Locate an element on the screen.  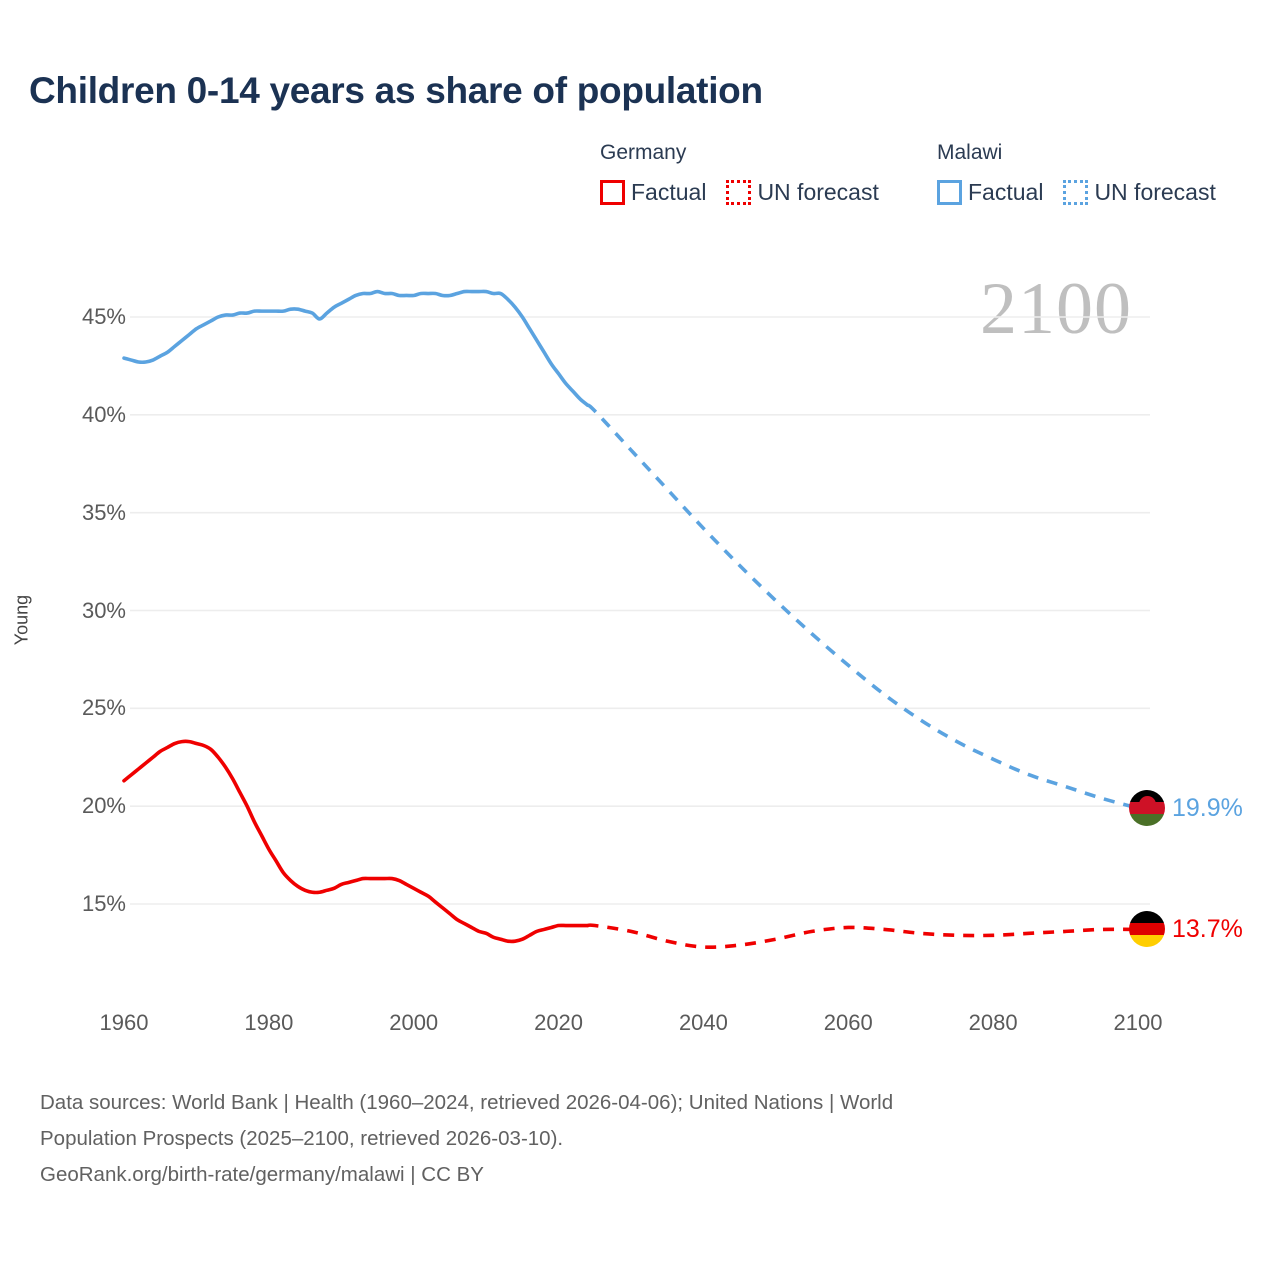
endpoint-value-germany: 13.7% is located at coordinates (1207, 928).